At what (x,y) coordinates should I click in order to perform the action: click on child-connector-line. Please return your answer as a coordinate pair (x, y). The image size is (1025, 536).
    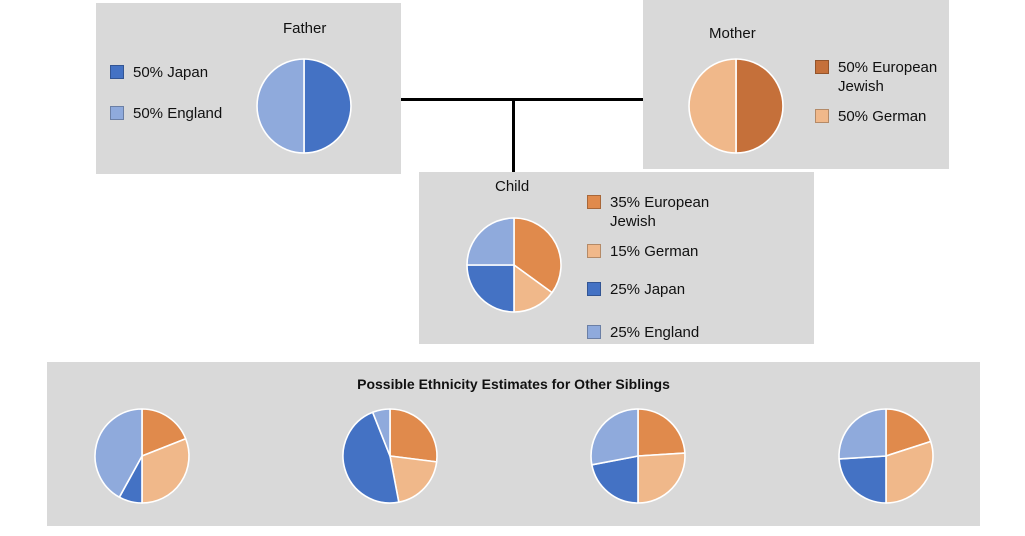
    Looking at the image, I should click on (513, 136).